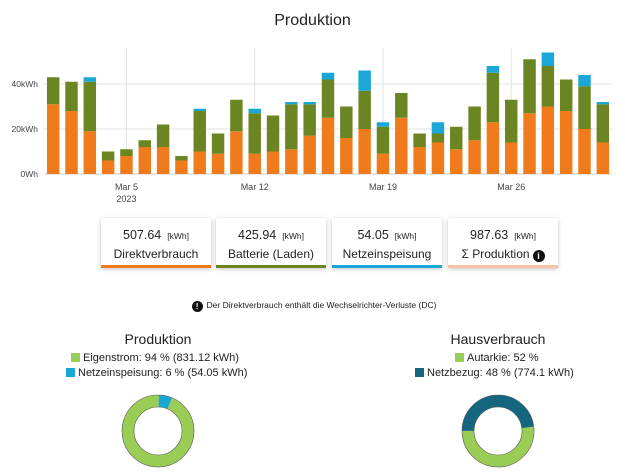  Describe the element at coordinates (514, 358) in the screenshot. I see `legend-item-autarkie: Autarkie: 52 %` at that location.